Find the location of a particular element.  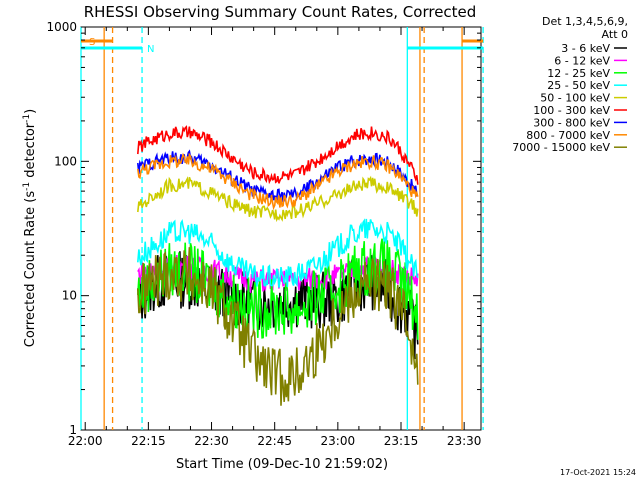

y-tick-label-1: 10 is located at coordinates (69, 296).